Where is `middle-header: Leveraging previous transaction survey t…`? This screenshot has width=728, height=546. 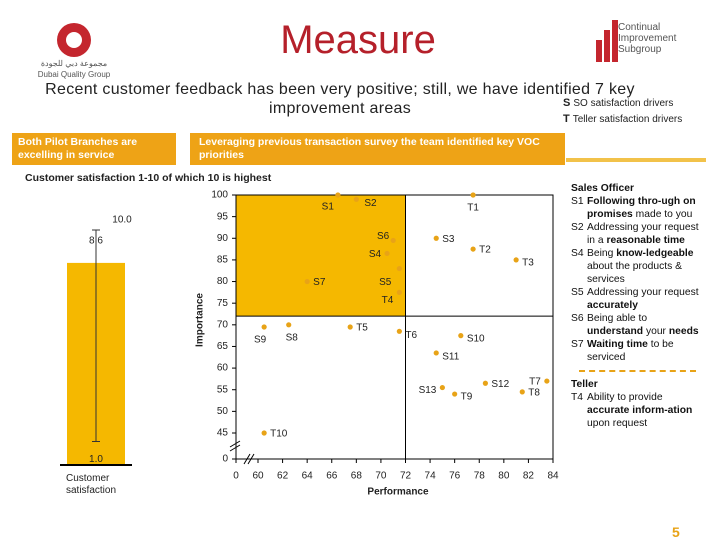 middle-header: Leveraging previous transaction survey t… is located at coordinates (377, 149).